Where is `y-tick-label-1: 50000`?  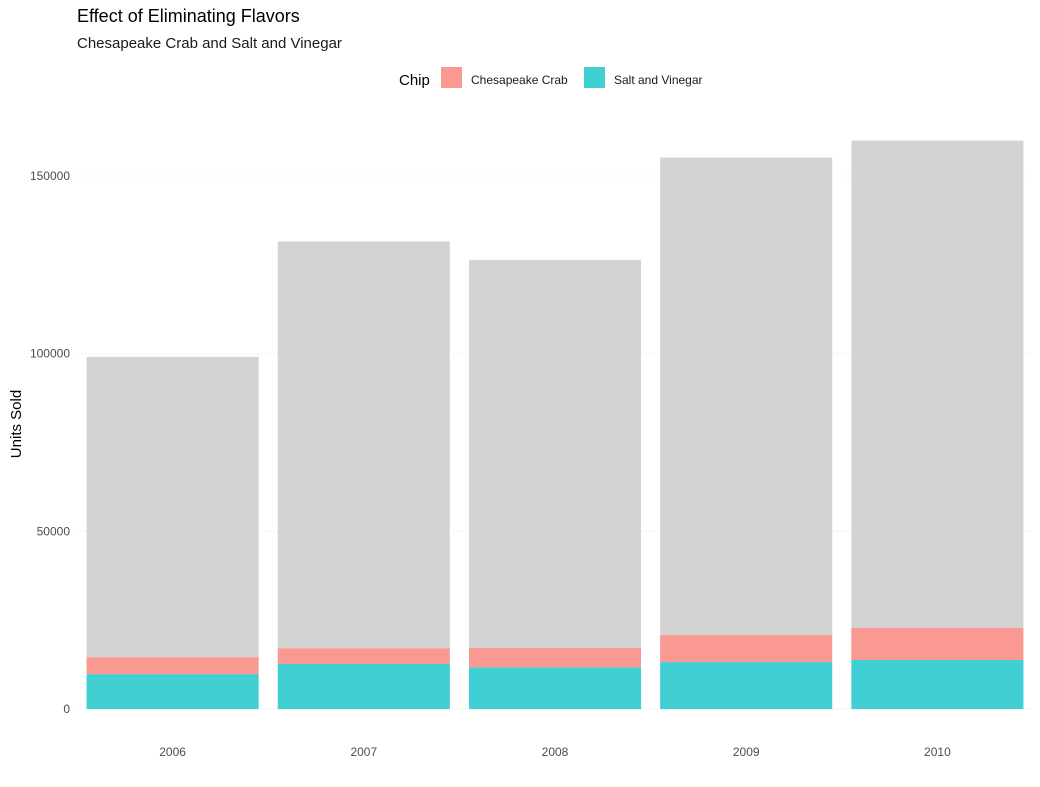
y-tick-label-1: 50000 is located at coordinates (54, 531).